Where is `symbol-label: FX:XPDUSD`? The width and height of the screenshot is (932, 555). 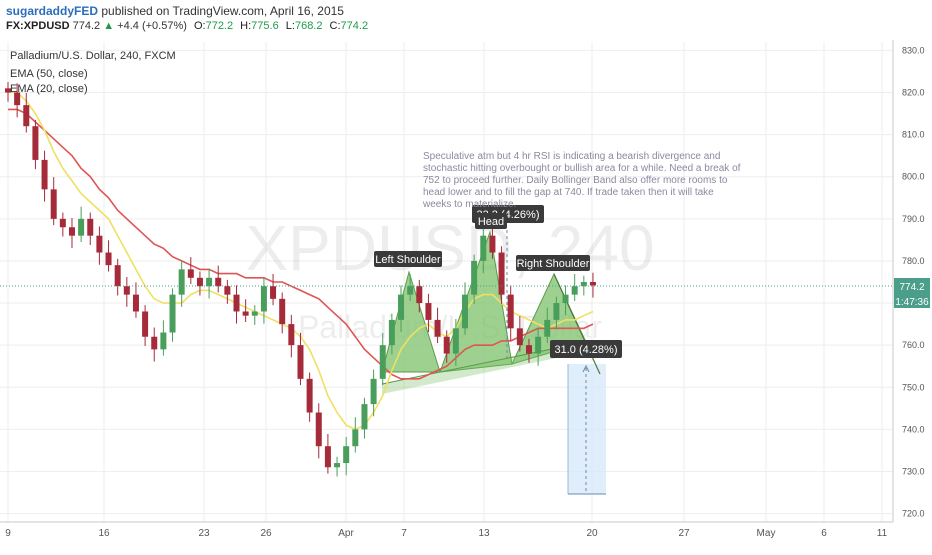 symbol-label: FX:XPDUSD is located at coordinates (38, 26).